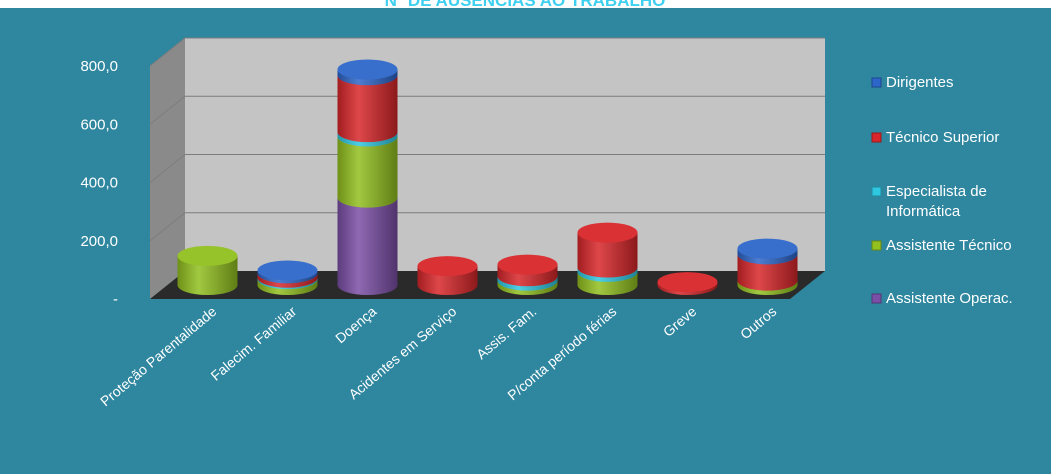 The image size is (1051, 474). What do you see at coordinates (949, 298) in the screenshot?
I see `legend-label: Assistente Operac.` at bounding box center [949, 298].